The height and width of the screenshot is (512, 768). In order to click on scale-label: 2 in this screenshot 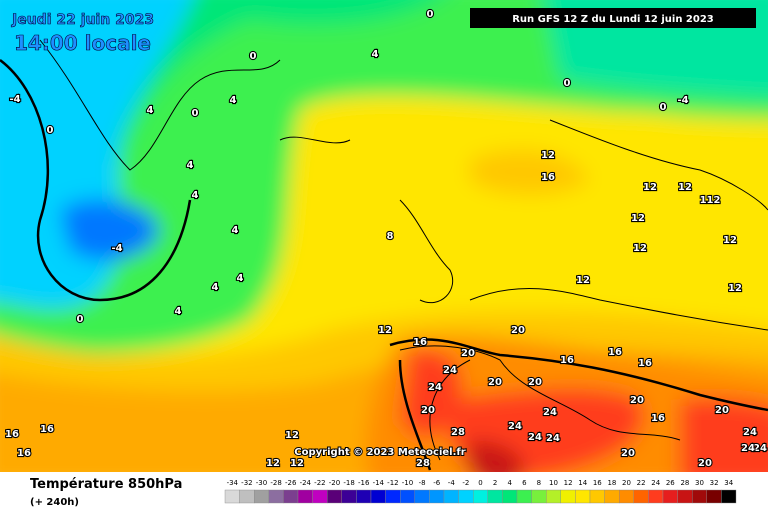, I will do `click(495, 483)`.